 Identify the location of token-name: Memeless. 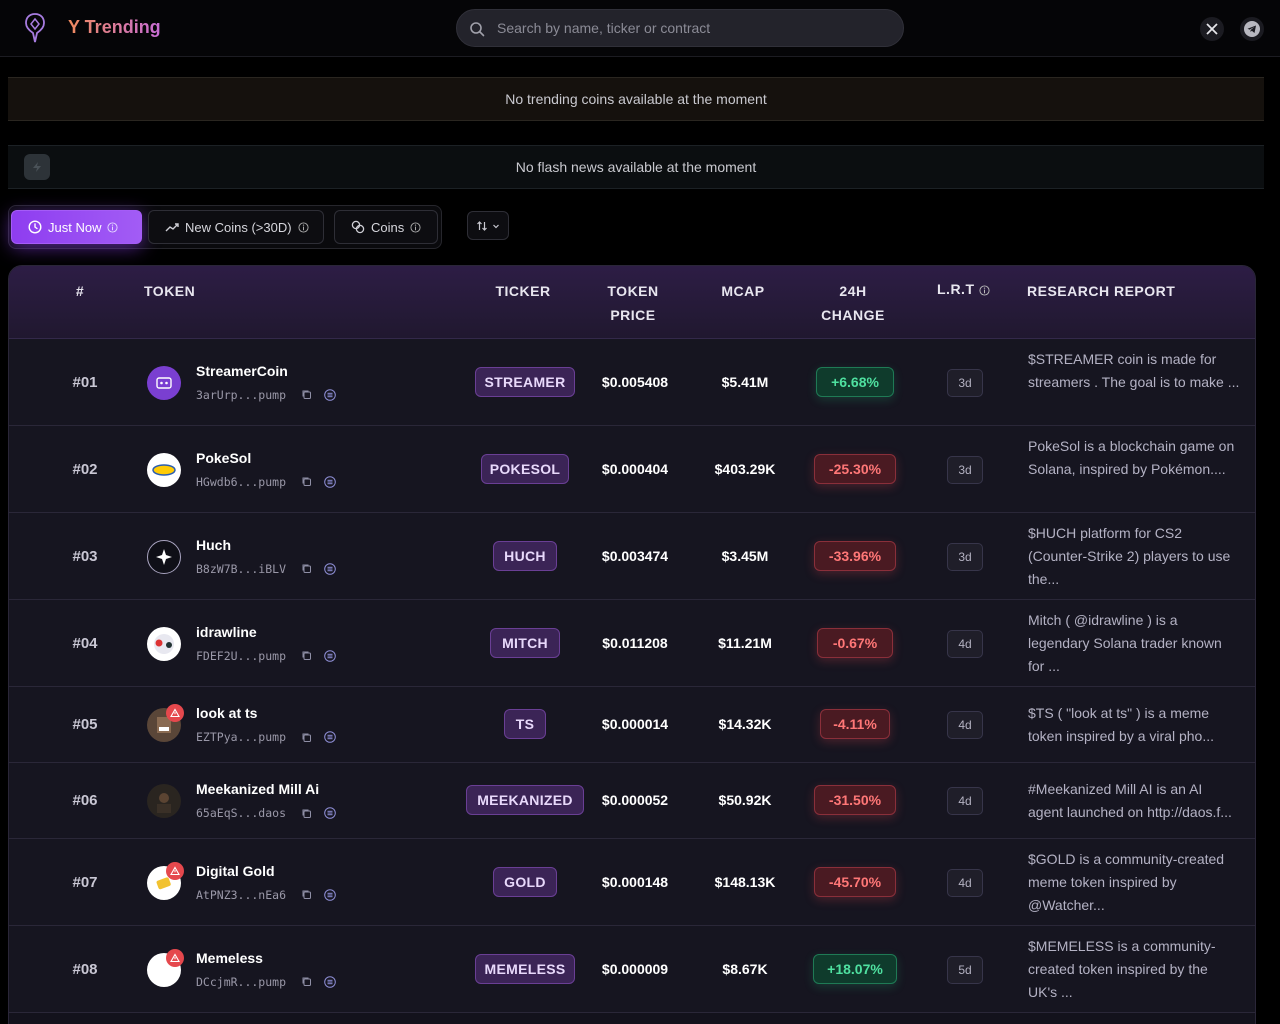
(229, 957).